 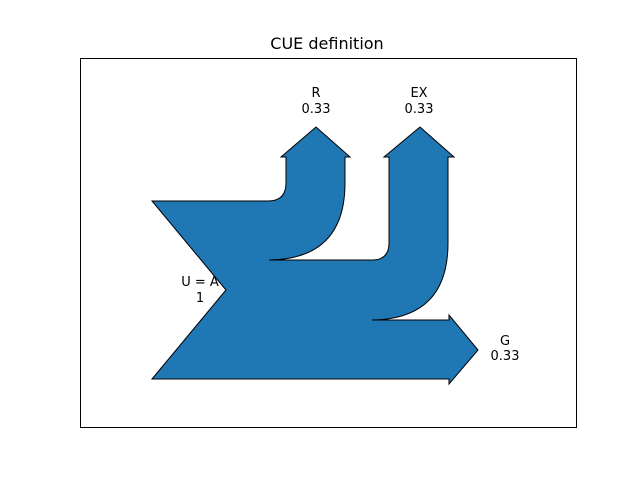 I want to click on outflow-ex-label: EX, so click(x=418, y=93).